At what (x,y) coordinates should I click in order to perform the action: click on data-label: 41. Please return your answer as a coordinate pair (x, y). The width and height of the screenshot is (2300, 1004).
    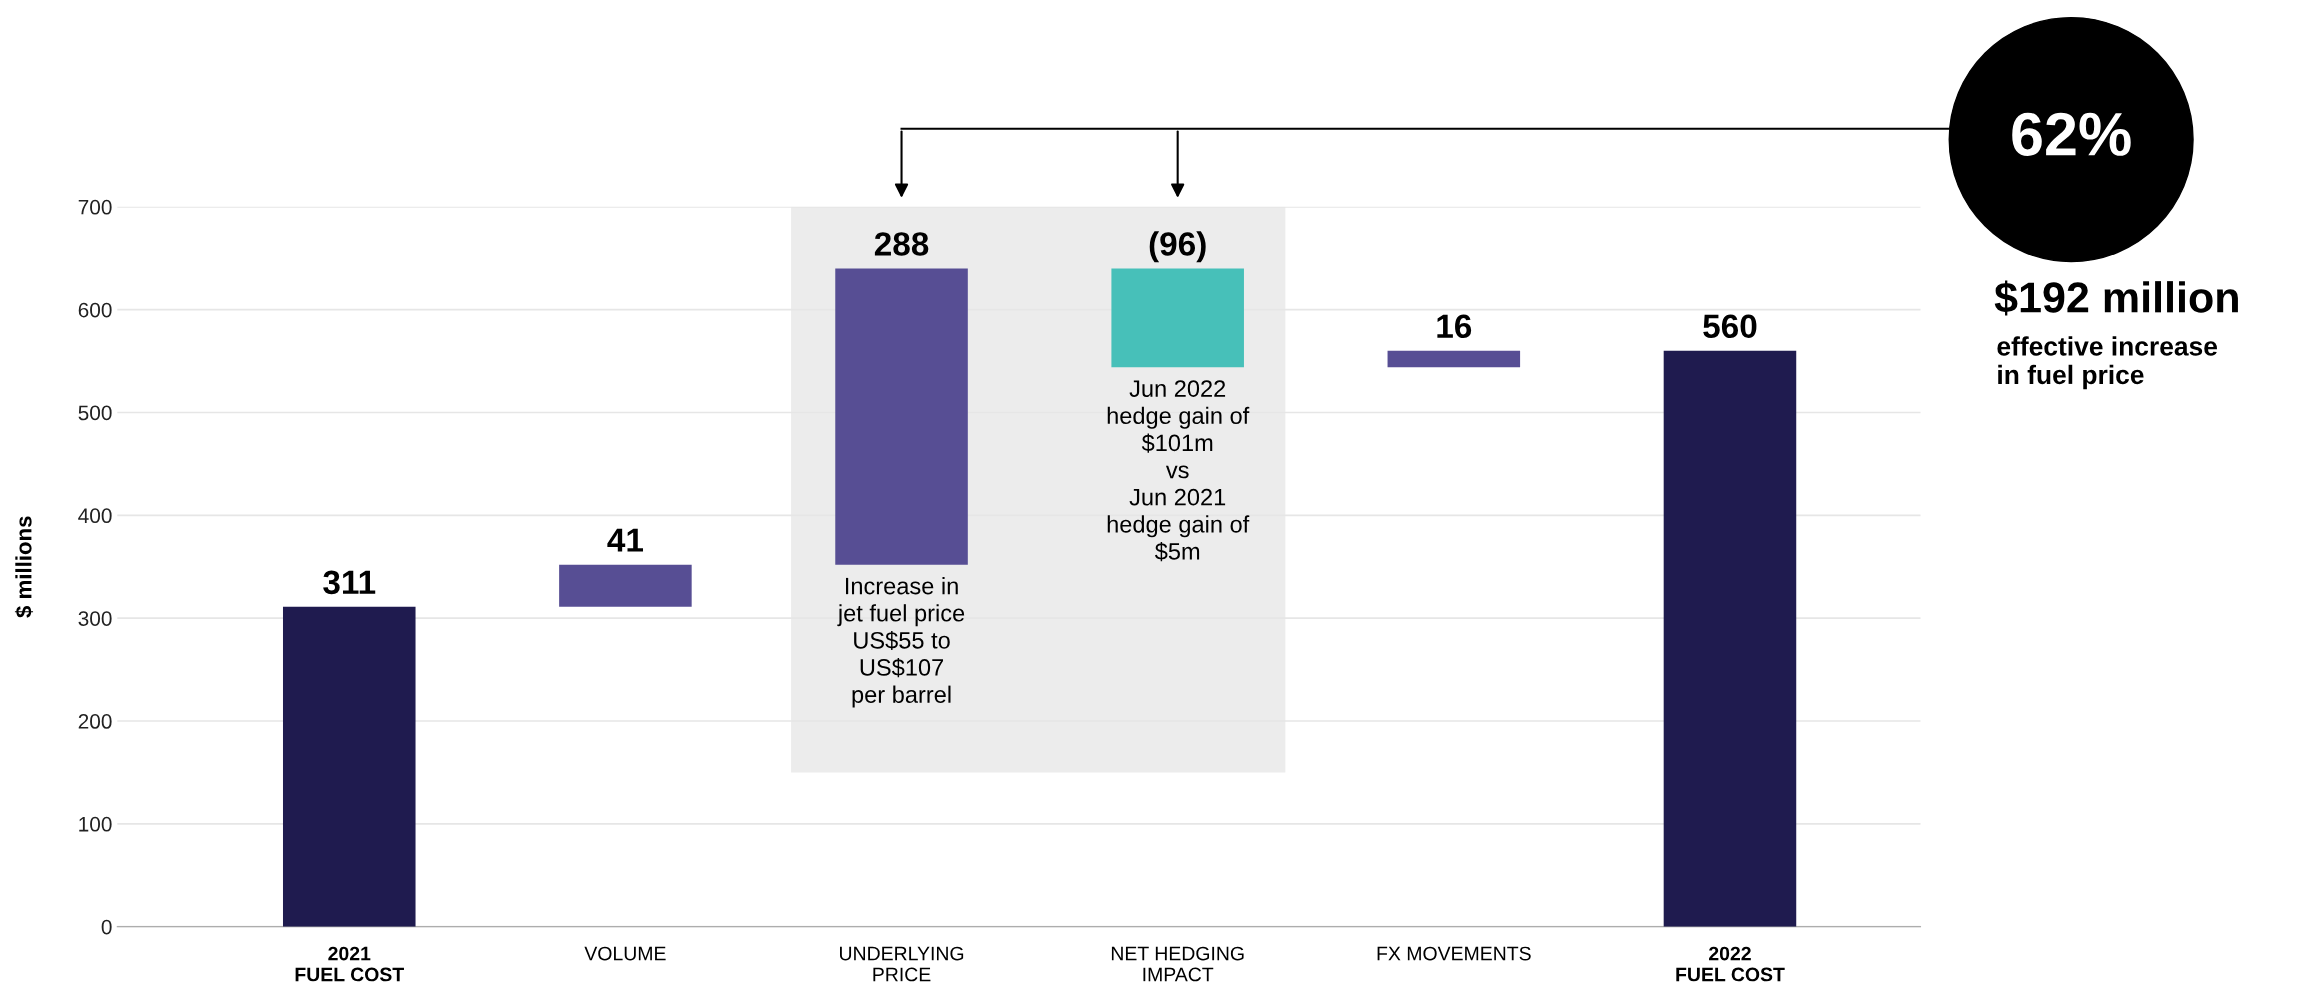
    Looking at the image, I should click on (625, 540).